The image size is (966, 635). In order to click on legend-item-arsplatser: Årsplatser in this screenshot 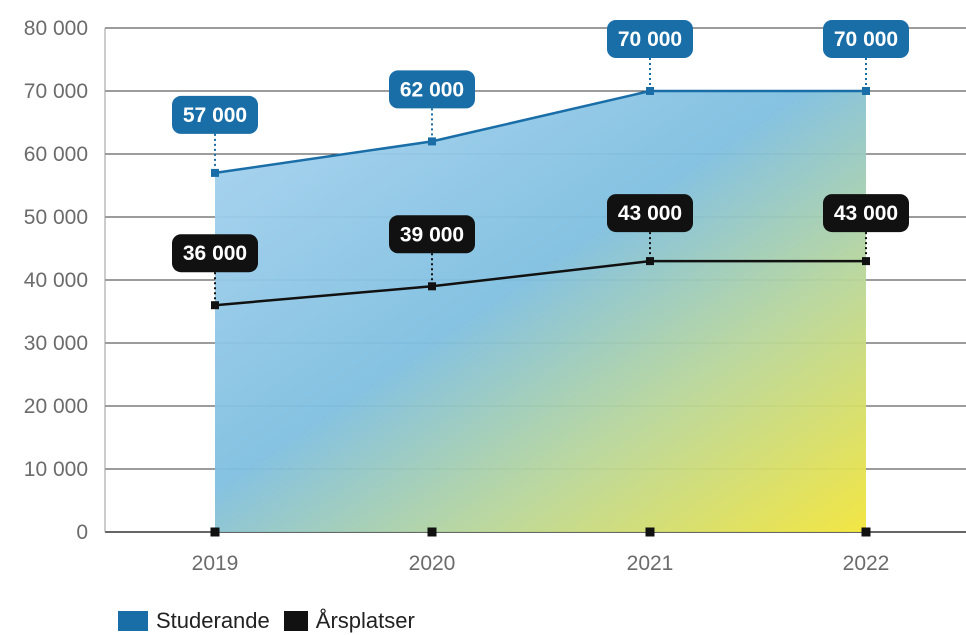, I will do `click(349, 621)`.